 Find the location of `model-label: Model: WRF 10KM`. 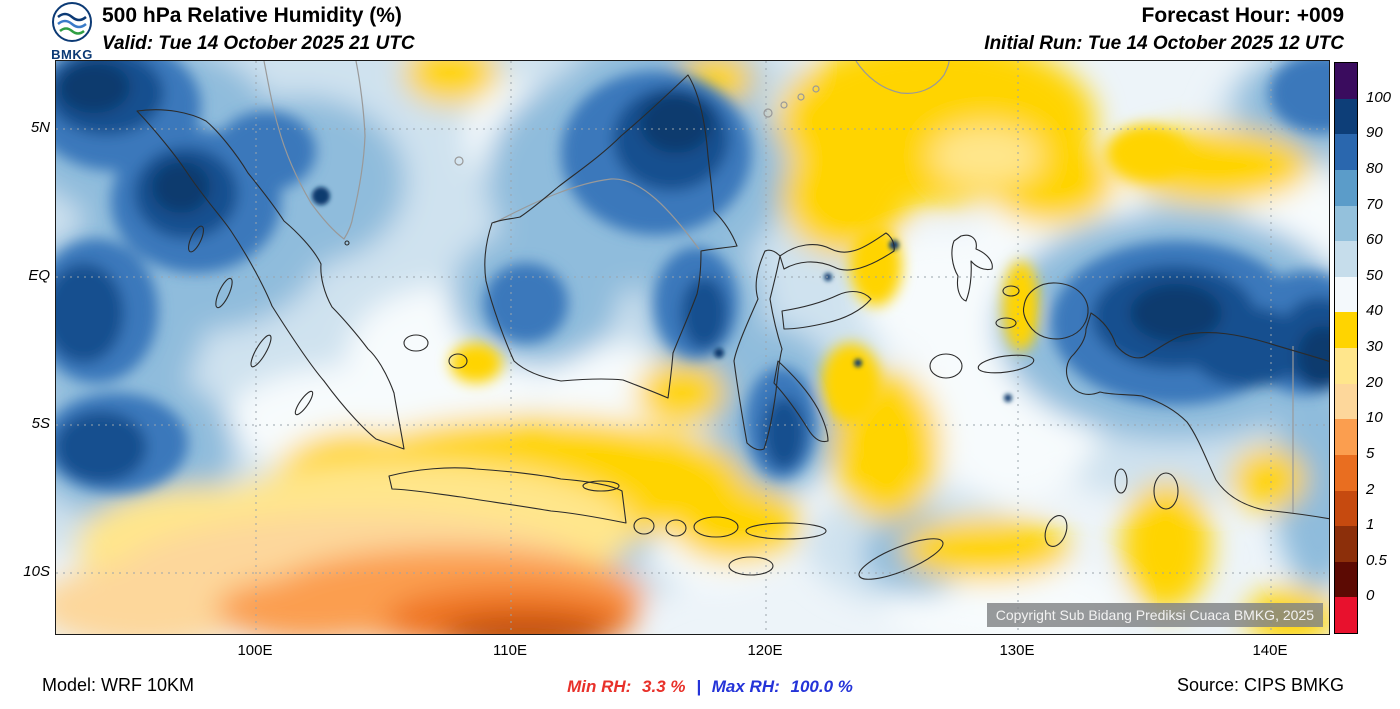

model-label: Model: WRF 10KM is located at coordinates (118, 685).